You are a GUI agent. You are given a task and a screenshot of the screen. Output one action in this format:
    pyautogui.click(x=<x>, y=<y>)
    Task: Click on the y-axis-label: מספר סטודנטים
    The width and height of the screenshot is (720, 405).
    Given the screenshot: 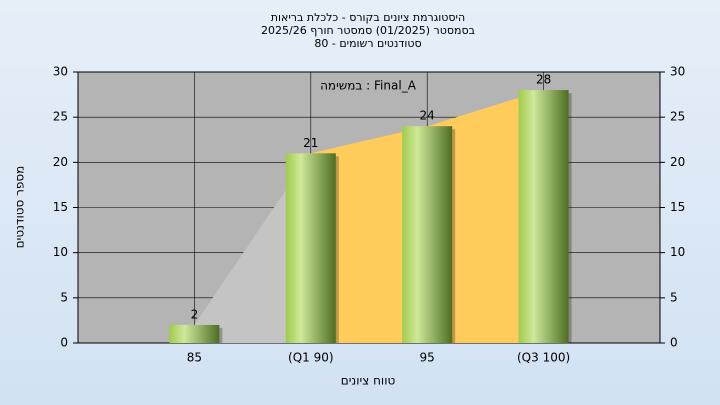 What is the action you would take?
    pyautogui.click(x=20, y=207)
    